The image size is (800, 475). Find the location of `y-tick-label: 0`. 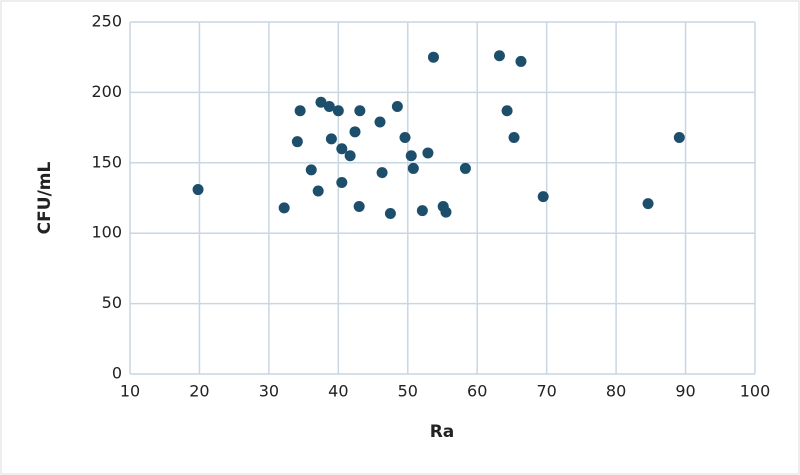

y-tick-label: 0 is located at coordinates (117, 373).